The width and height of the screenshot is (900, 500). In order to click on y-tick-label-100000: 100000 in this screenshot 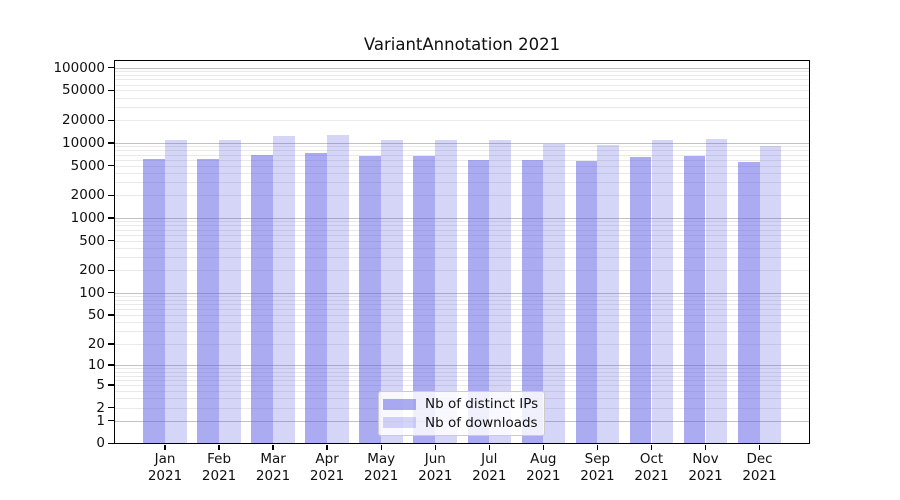, I will do `click(79, 67)`.